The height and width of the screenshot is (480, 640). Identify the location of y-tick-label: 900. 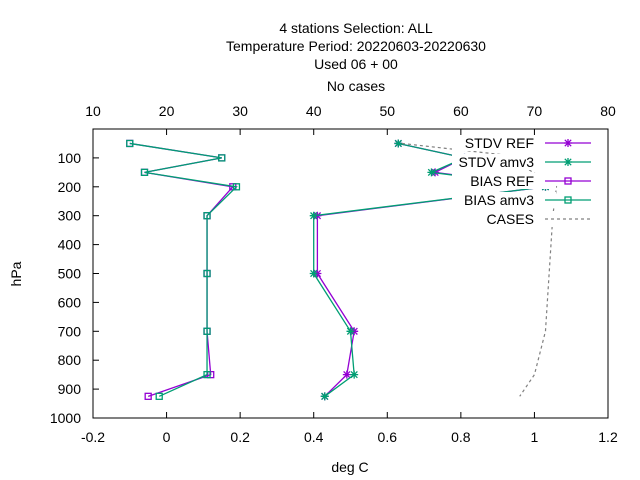
(70, 389).